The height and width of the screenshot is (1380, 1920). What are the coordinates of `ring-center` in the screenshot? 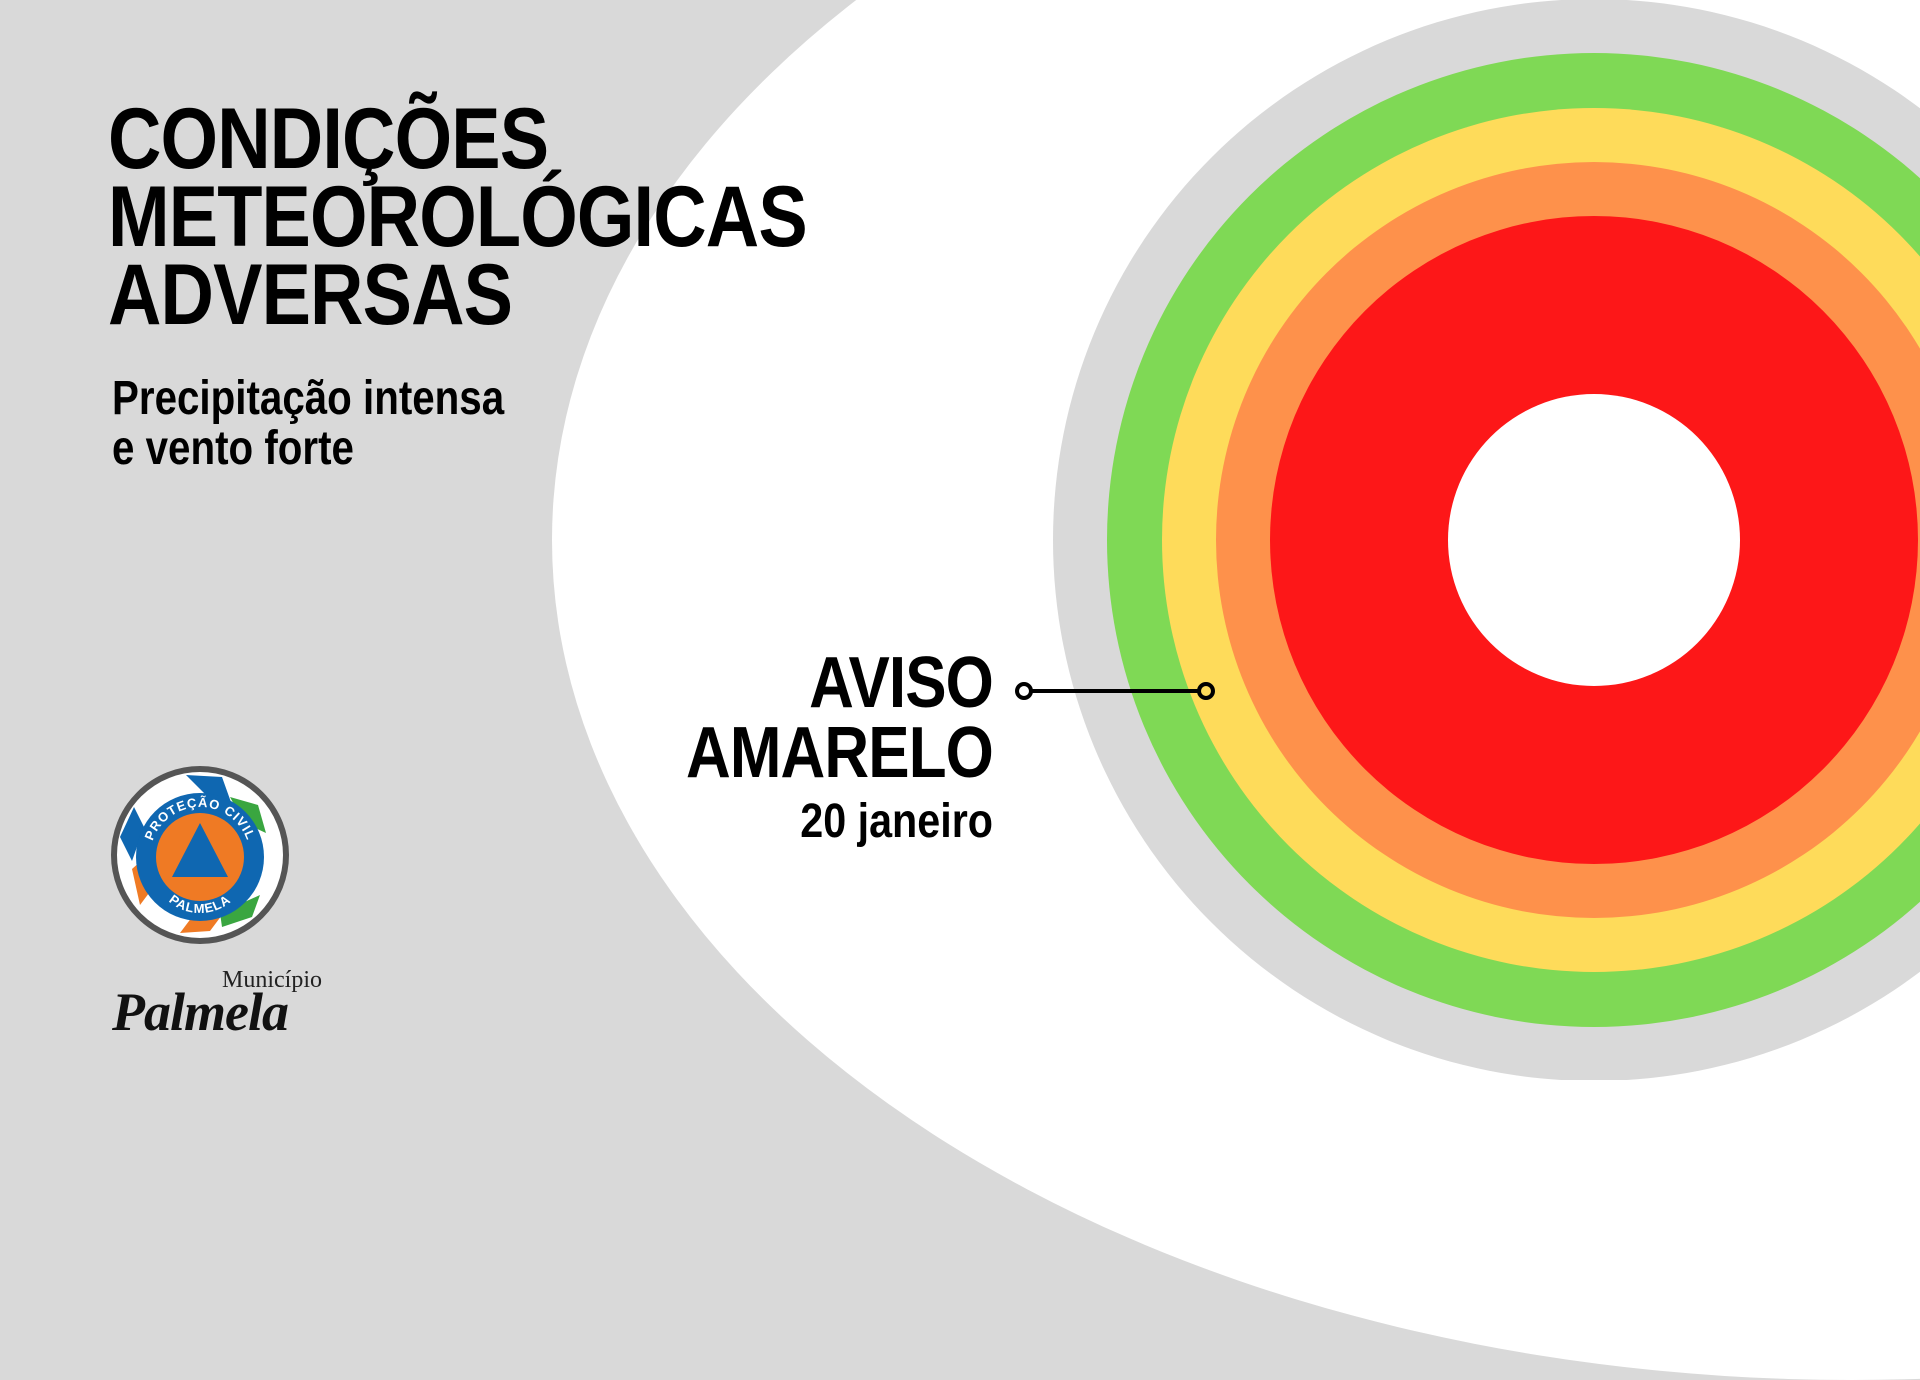 It's located at (1594, 540).